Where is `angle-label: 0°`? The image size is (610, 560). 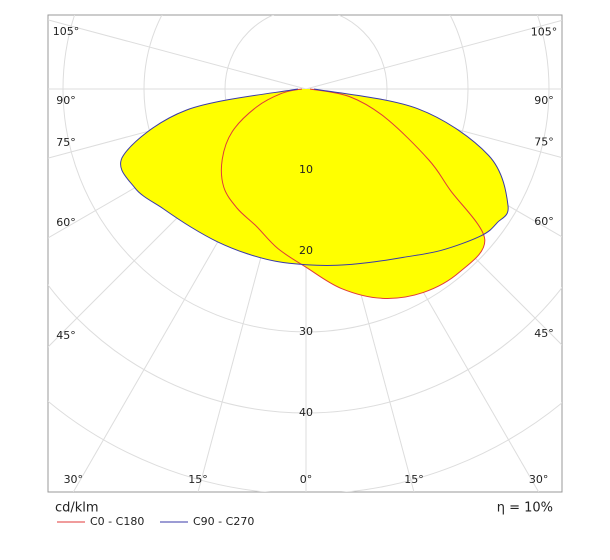
angle-label: 0° is located at coordinates (306, 479).